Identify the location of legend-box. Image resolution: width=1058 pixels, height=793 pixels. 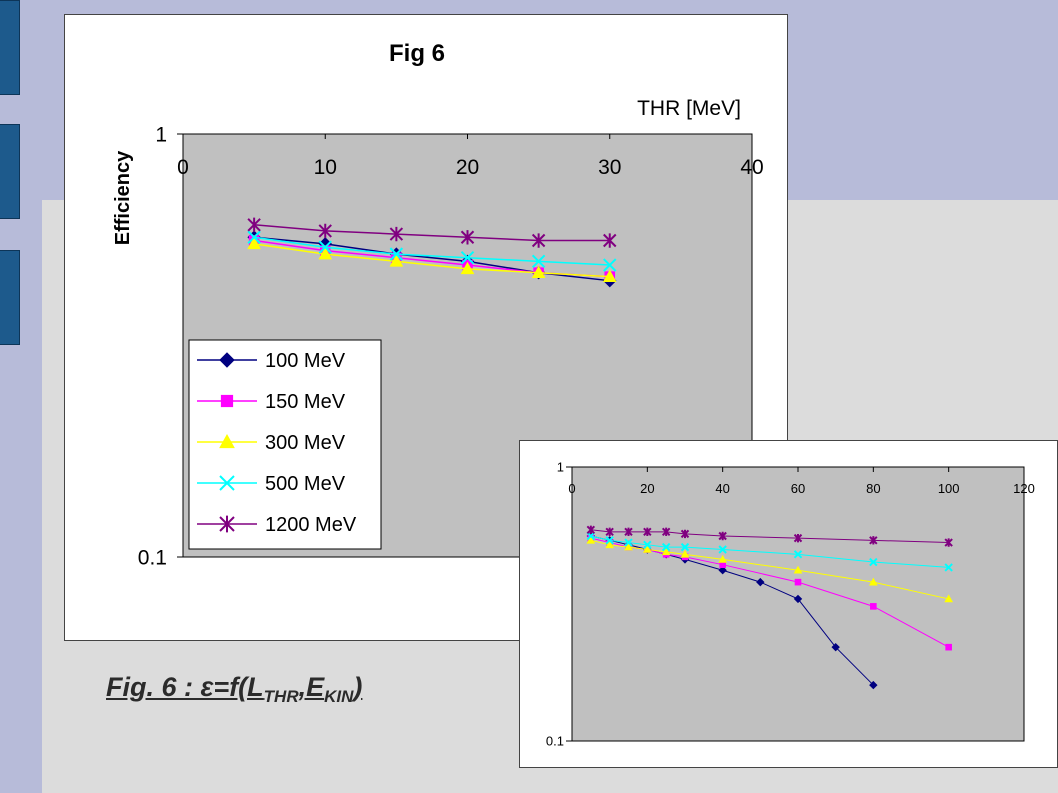
(285, 444).